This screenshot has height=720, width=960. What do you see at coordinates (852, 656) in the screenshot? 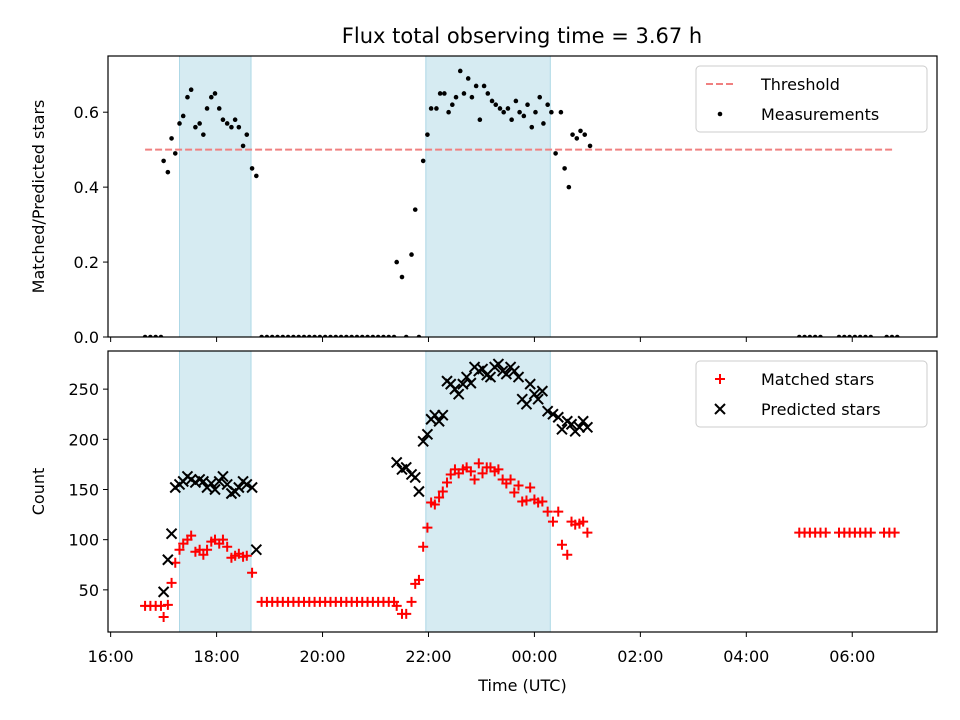
I see `x-tick-label: 06:00` at bounding box center [852, 656].